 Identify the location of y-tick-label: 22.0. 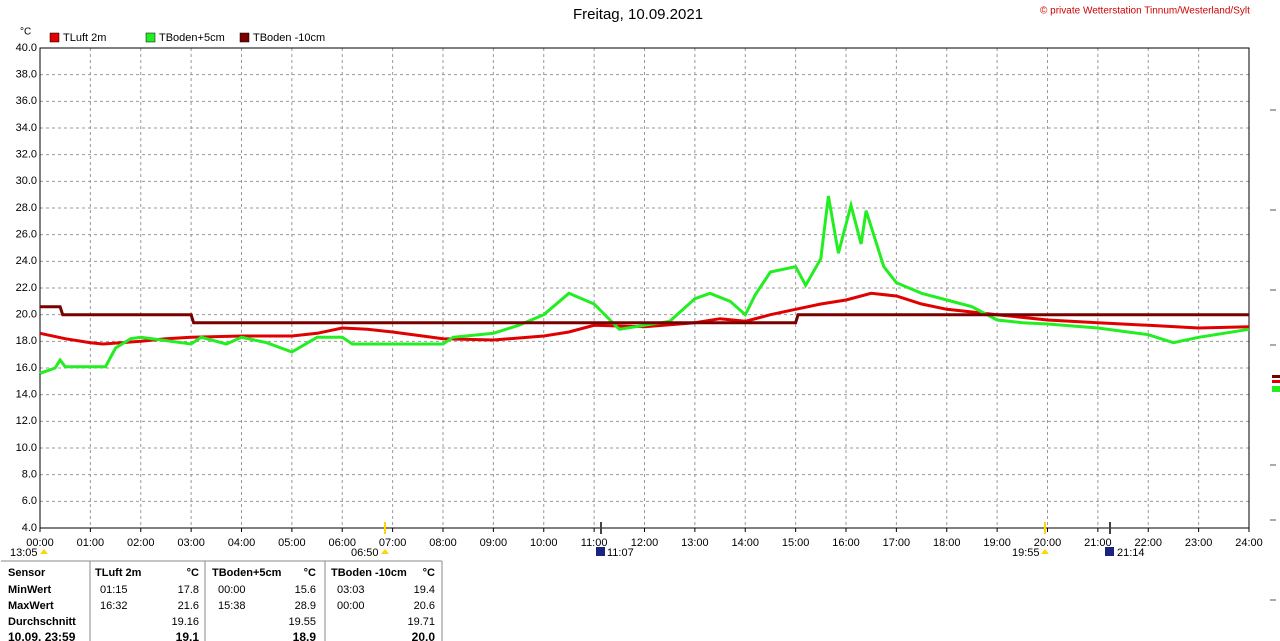
(26, 288).